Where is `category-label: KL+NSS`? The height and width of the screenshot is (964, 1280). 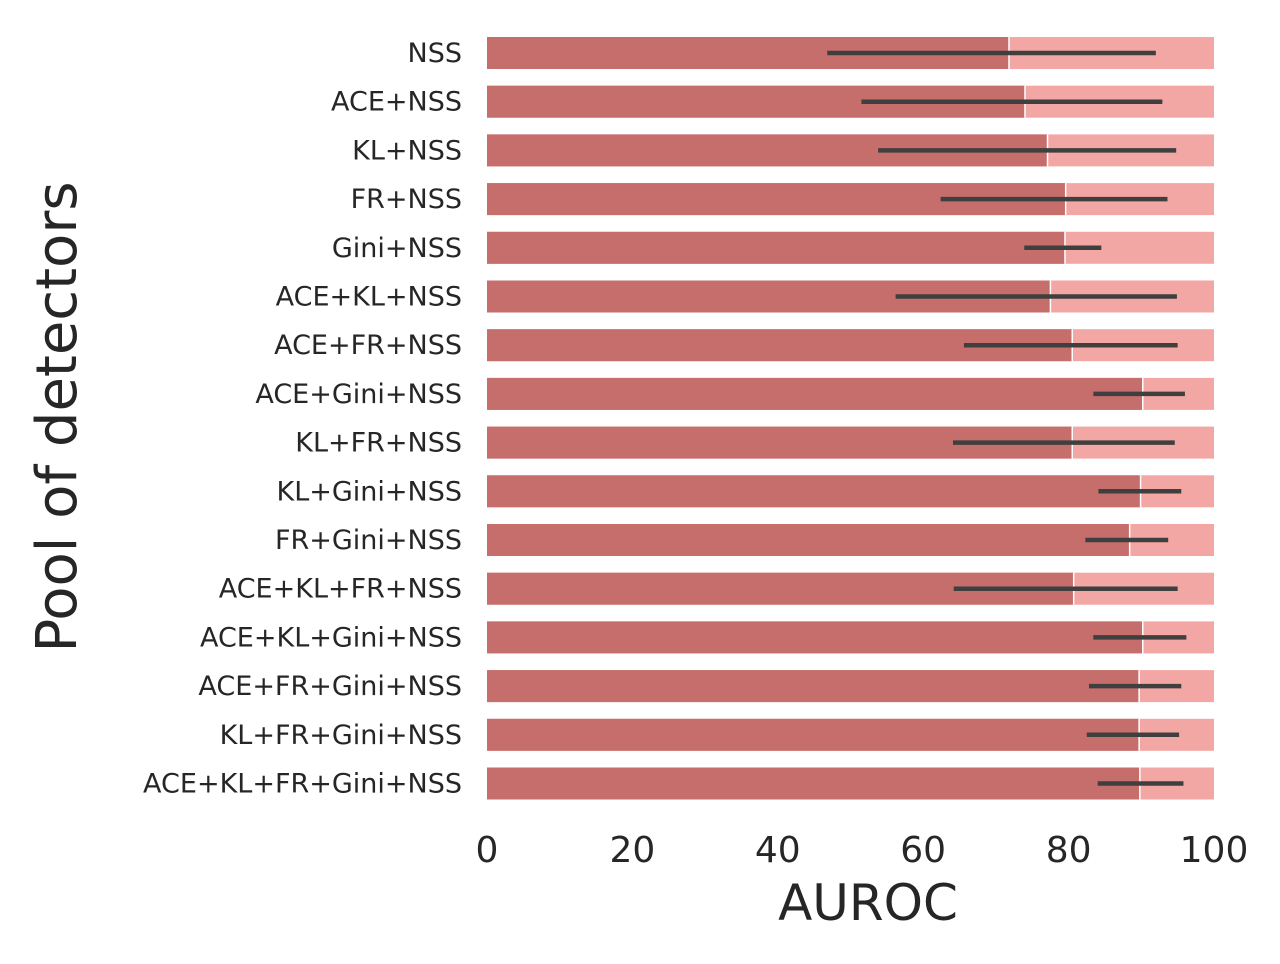
category-label: KL+NSS is located at coordinates (407, 150).